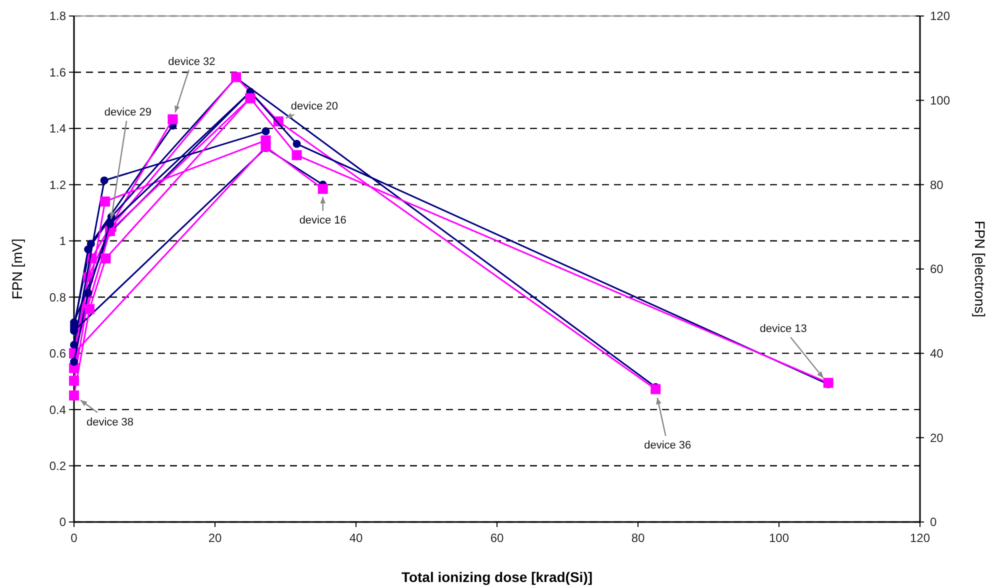 This screenshot has width=990, height=588. Describe the element at coordinates (62, 522) in the screenshot. I see `y-tick-label: 0` at that location.